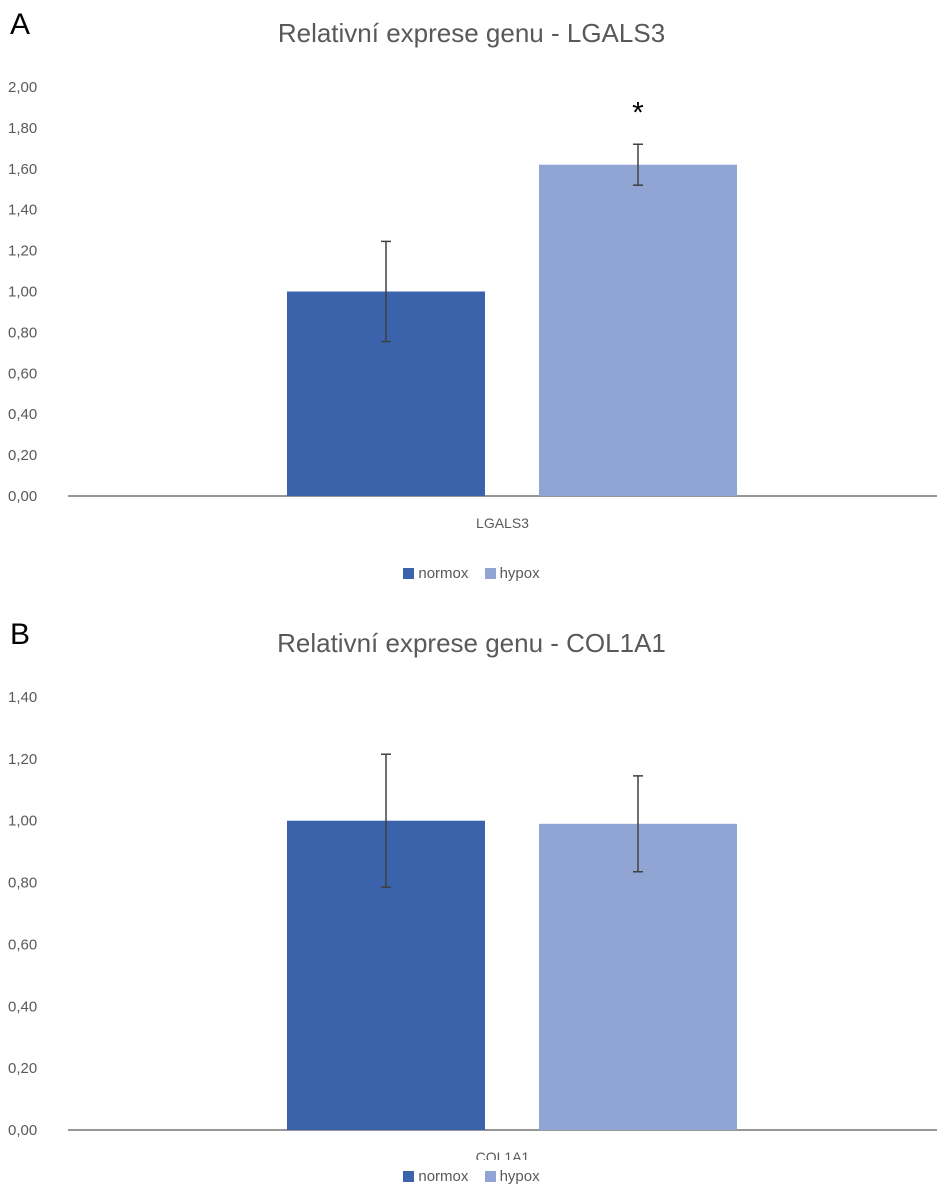  What do you see at coordinates (502, 523) in the screenshot?
I see `x-category-label: LGALS3` at bounding box center [502, 523].